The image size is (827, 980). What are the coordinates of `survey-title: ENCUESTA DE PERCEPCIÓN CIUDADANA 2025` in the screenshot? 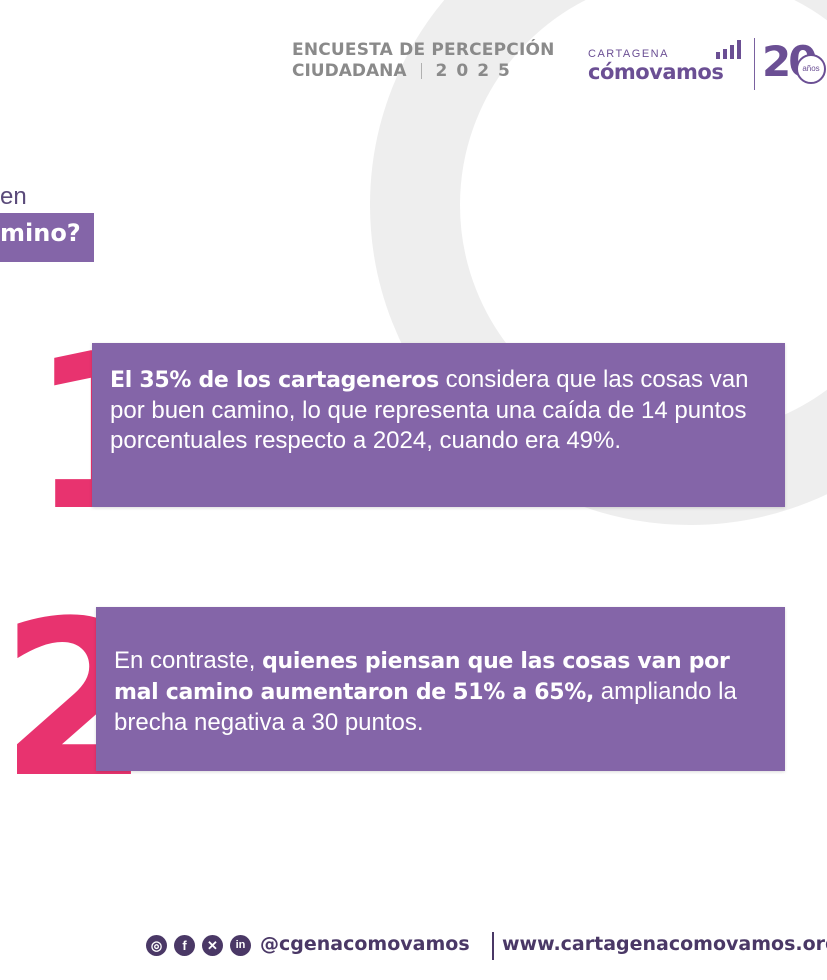 It's located at (427, 60).